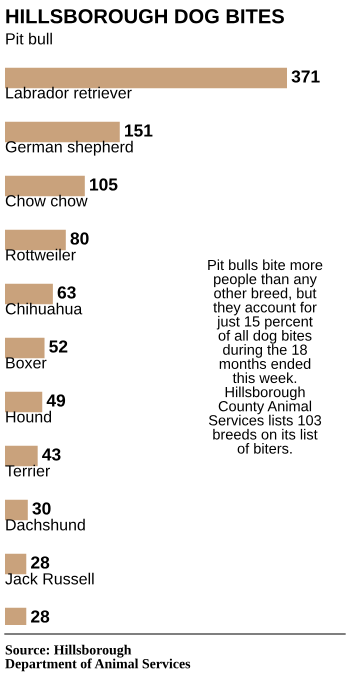  Describe the element at coordinates (56, 400) in the screenshot. I see `data-label: 49` at that location.